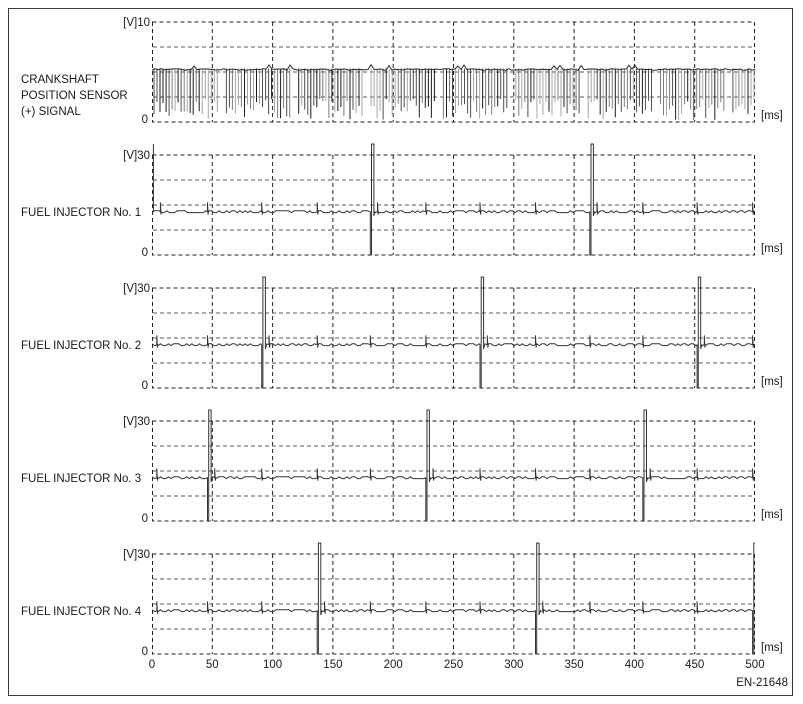  Describe the element at coordinates (81, 213) in the screenshot. I see `panel-label-injector-1: FUEL INJECTOR No. 1` at that location.